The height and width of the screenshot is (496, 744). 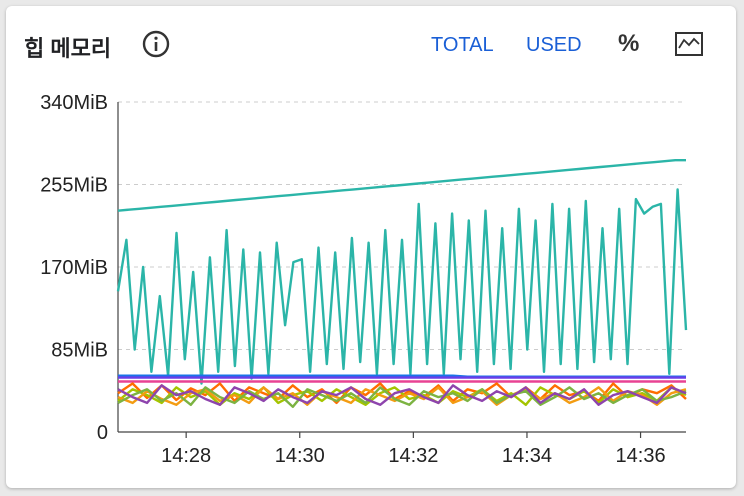 What do you see at coordinates (79, 351) in the screenshot?
I see `y-tick-label: 85MiB` at bounding box center [79, 351].